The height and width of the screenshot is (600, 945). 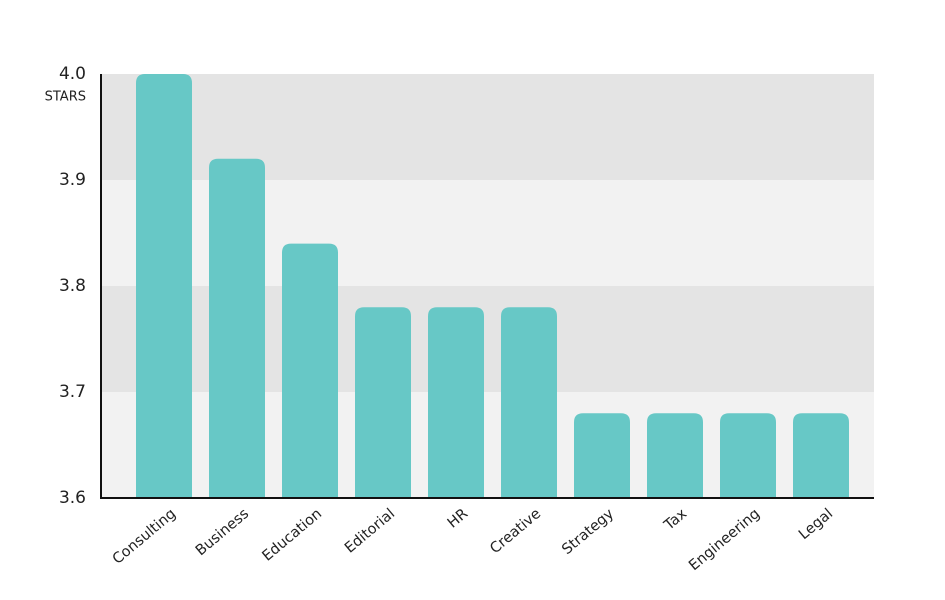 I want to click on x-tick-label: Education, so click(x=293, y=535).